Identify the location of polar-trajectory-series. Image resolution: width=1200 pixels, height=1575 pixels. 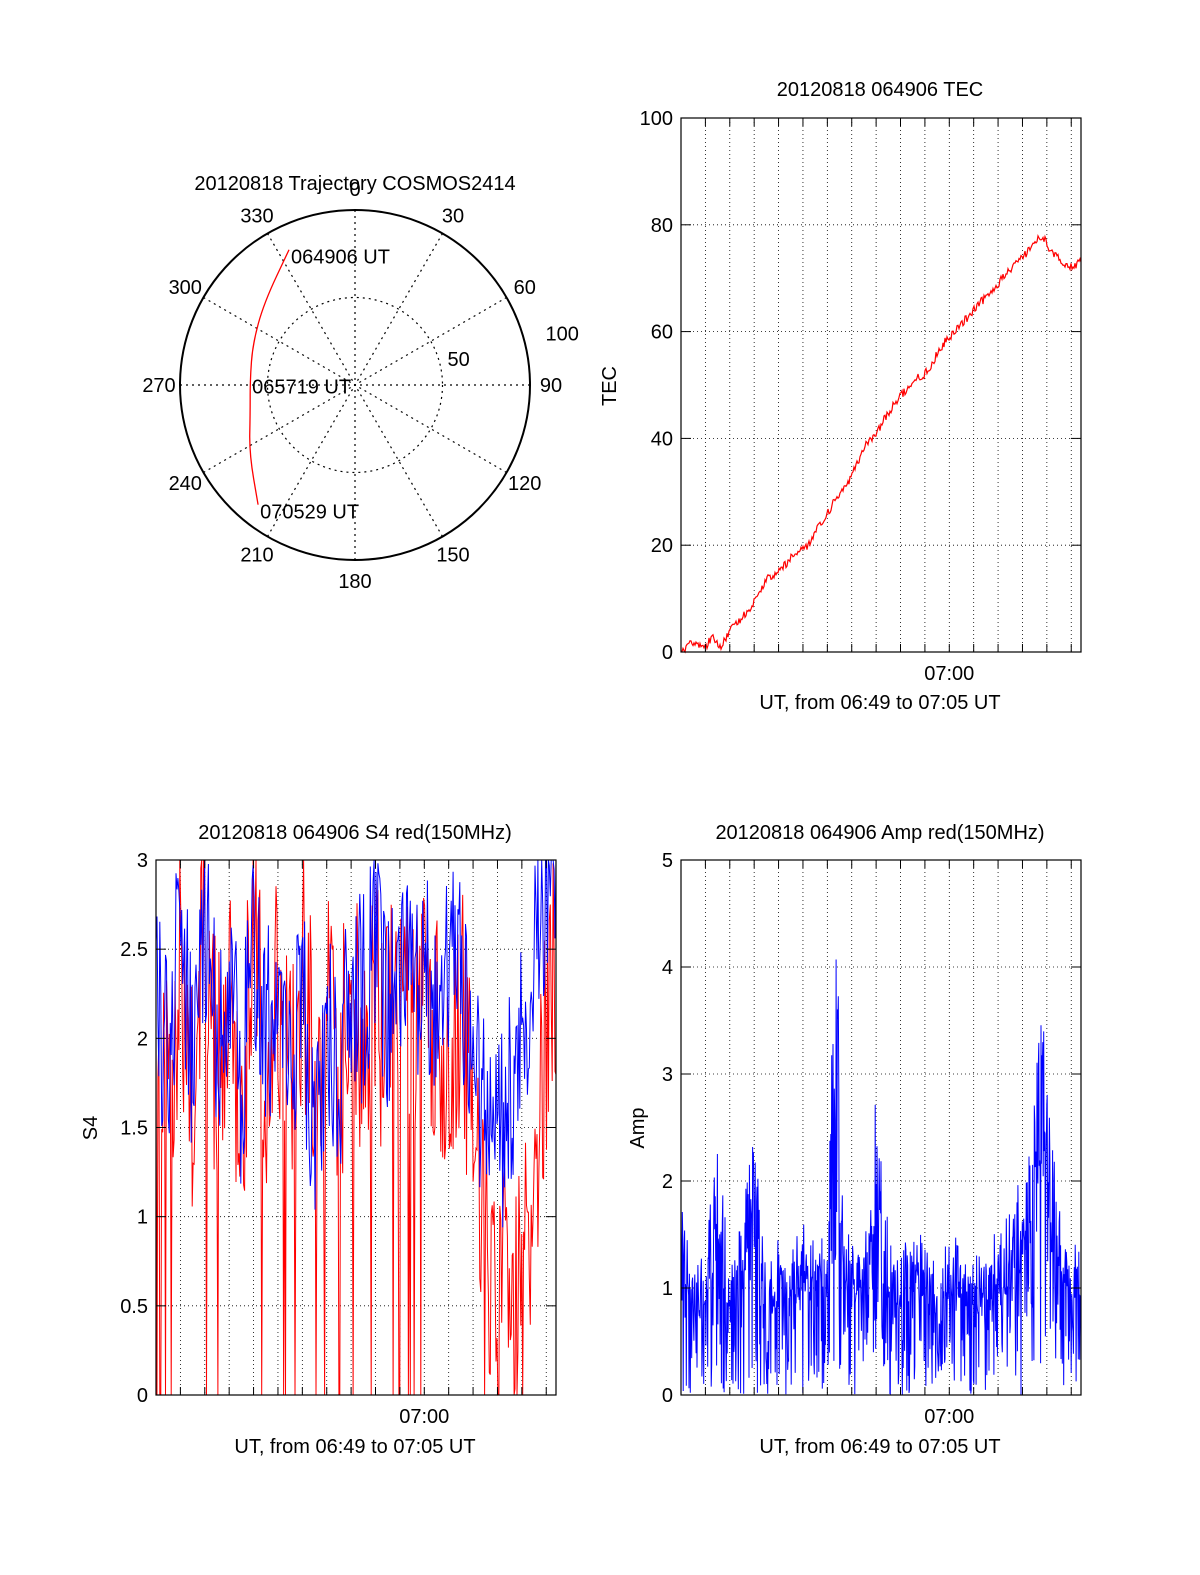
(269, 377).